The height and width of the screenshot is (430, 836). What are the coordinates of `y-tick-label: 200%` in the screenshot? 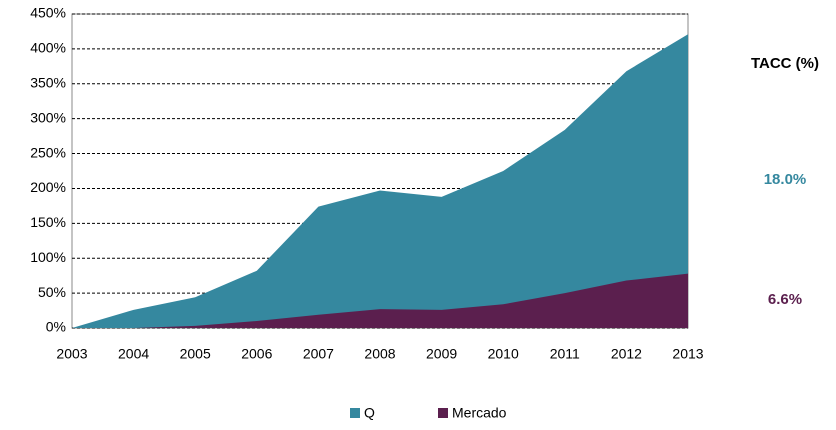 It's located at (48, 187).